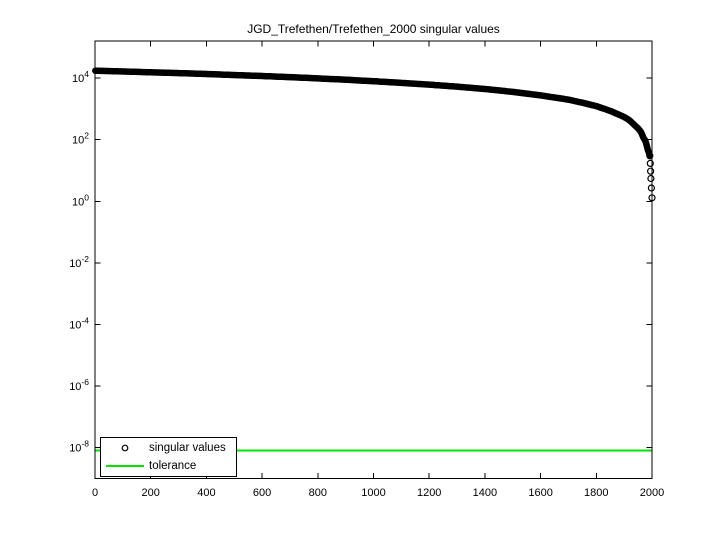  I want to click on x-tick-label: 0, so click(95, 493).